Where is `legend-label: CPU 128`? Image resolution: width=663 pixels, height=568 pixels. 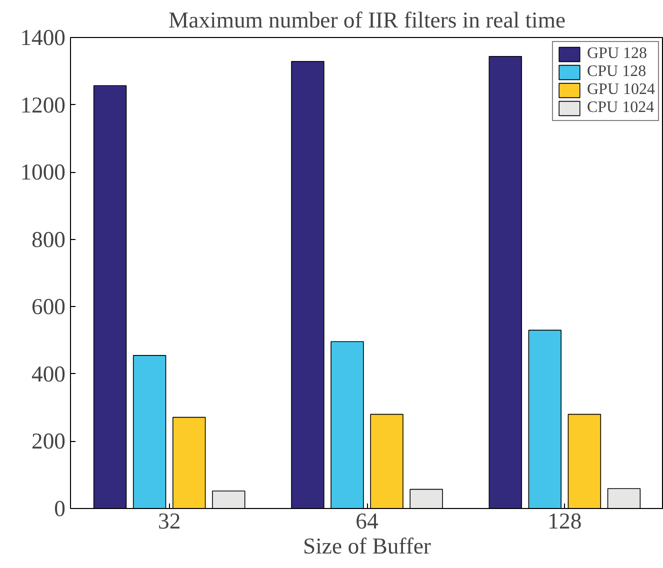 legend-label: CPU 128 is located at coordinates (616, 72).